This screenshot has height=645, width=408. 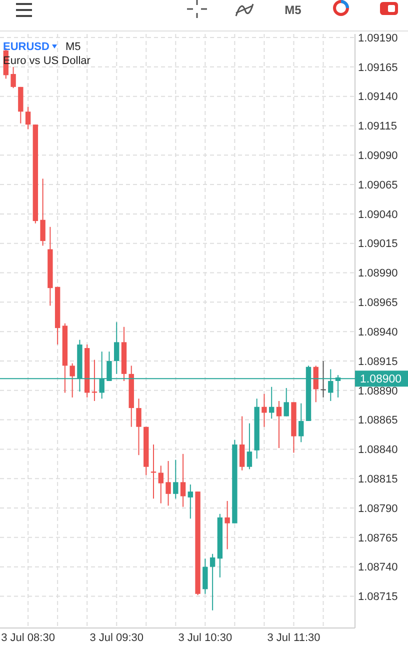 What do you see at coordinates (293, 638) in the screenshot?
I see `x-tick-label: 3 Jul 11:30` at bounding box center [293, 638].